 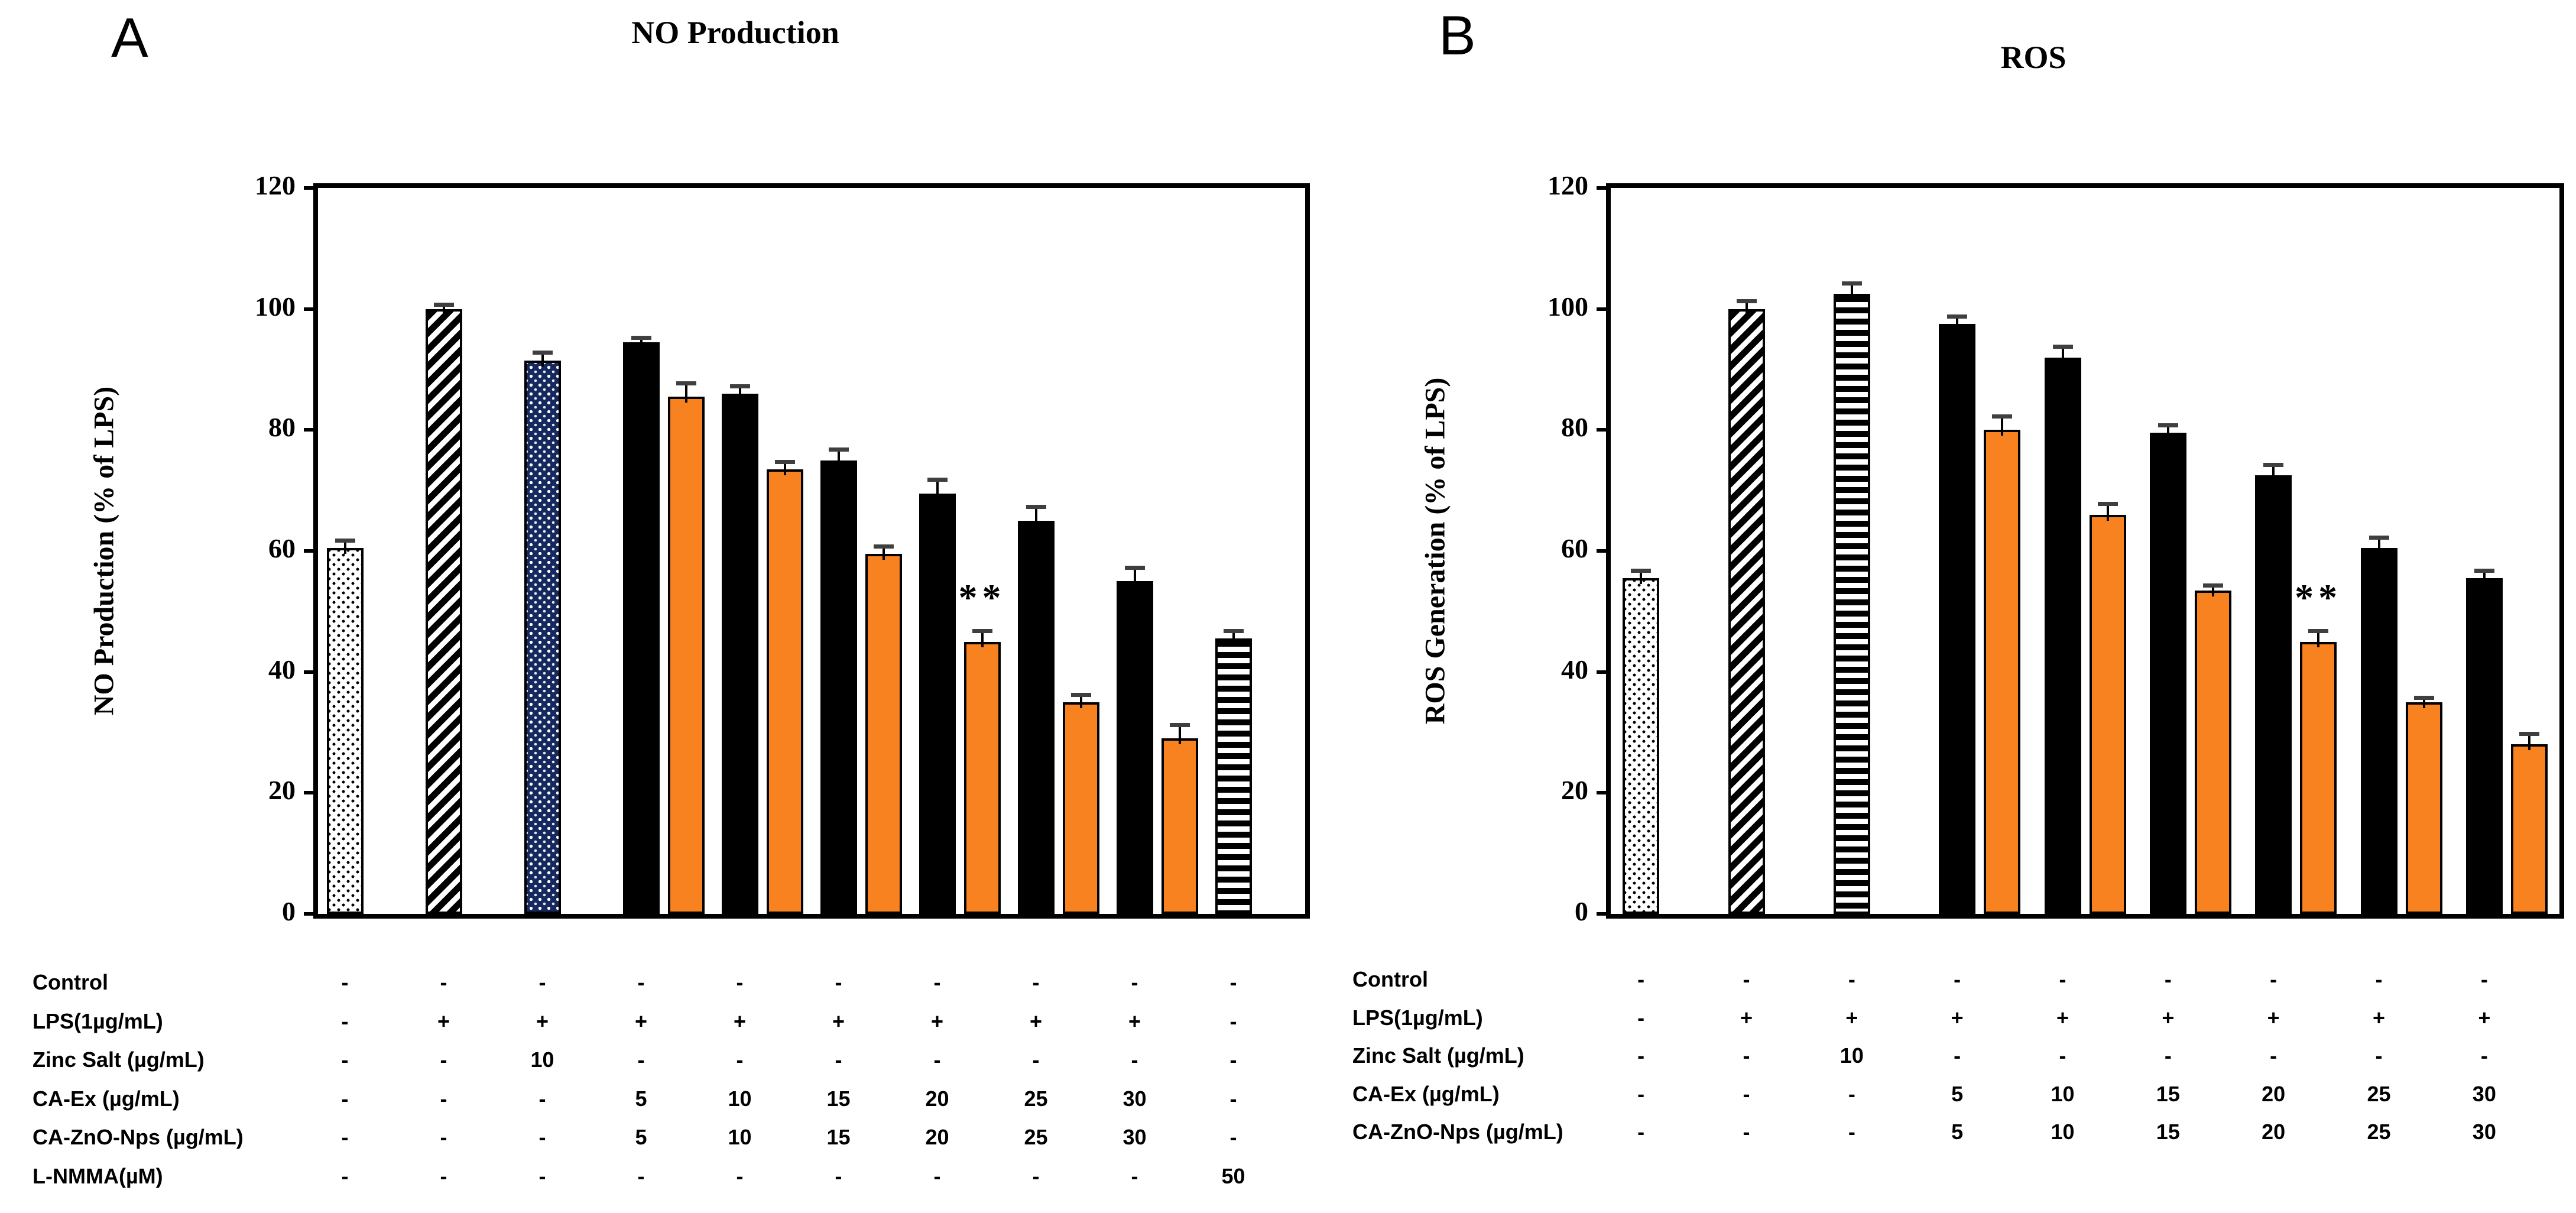 What do you see at coordinates (937, 1137) in the screenshot?
I see `table-cell-value: 20` at bounding box center [937, 1137].